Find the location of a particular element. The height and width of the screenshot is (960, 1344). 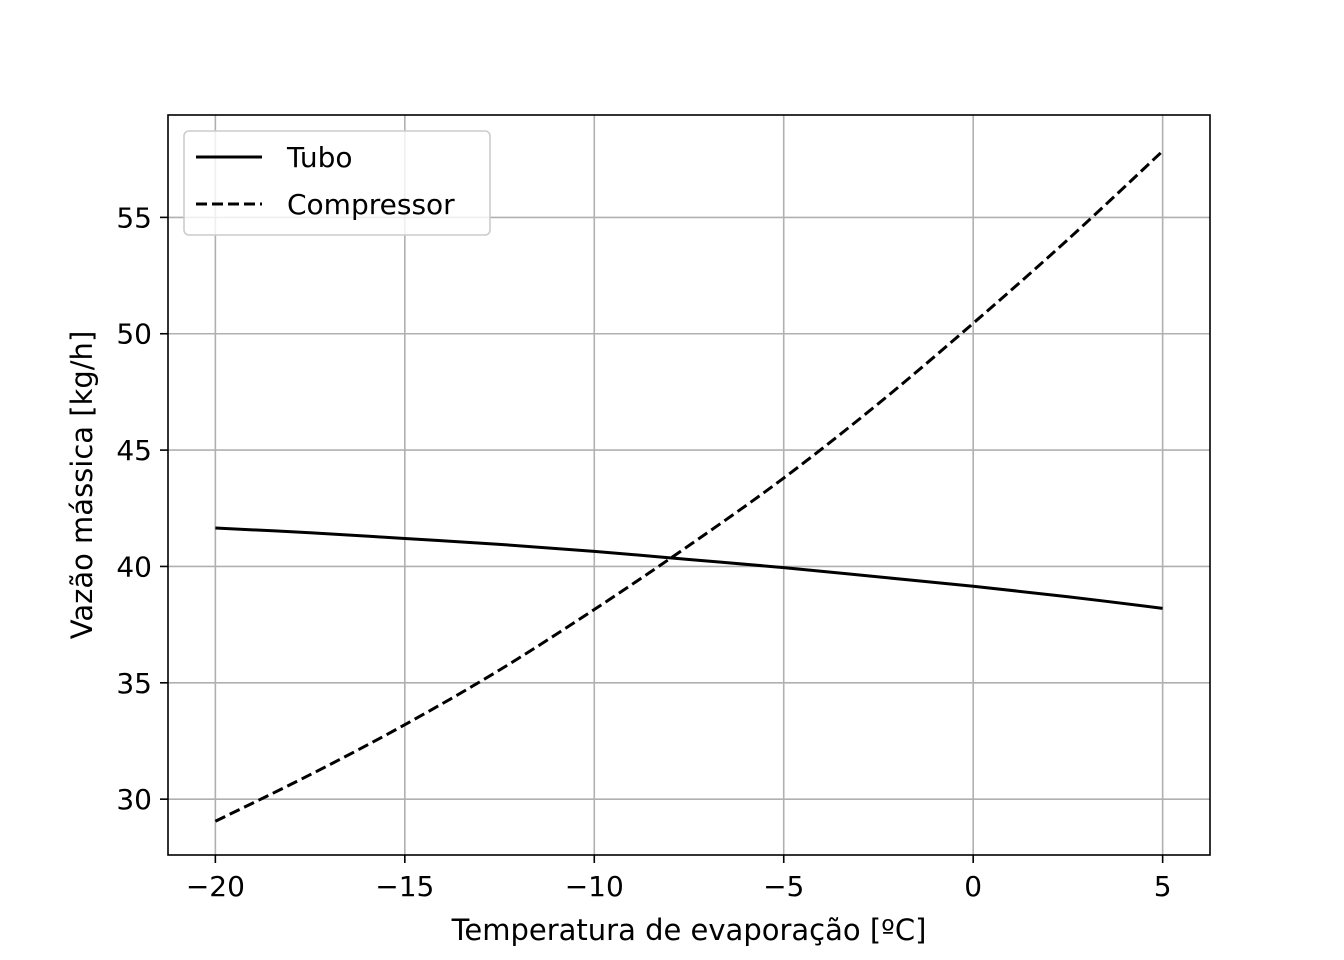

x-tick-label: −20 is located at coordinates (215, 886).